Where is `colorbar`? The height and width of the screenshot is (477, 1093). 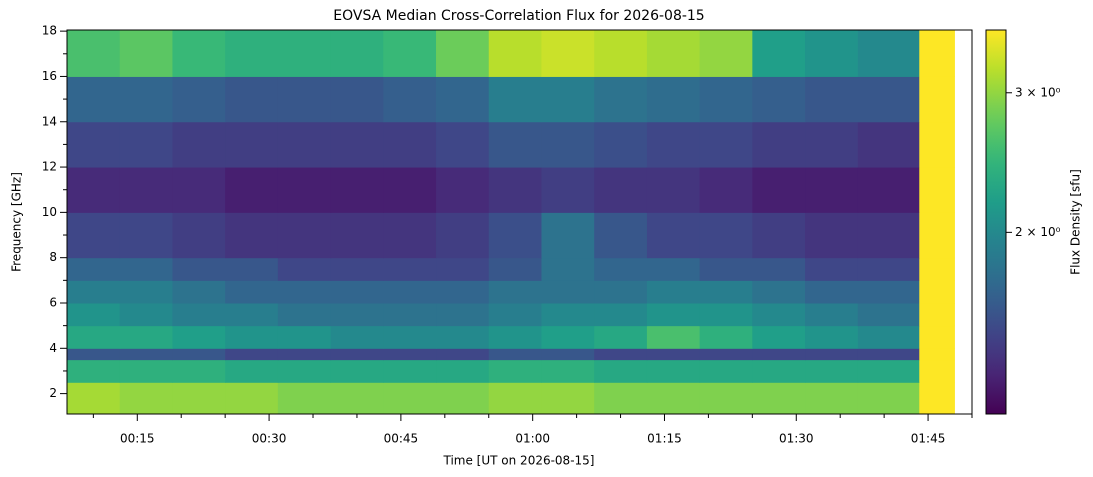
colorbar is located at coordinates (996, 222).